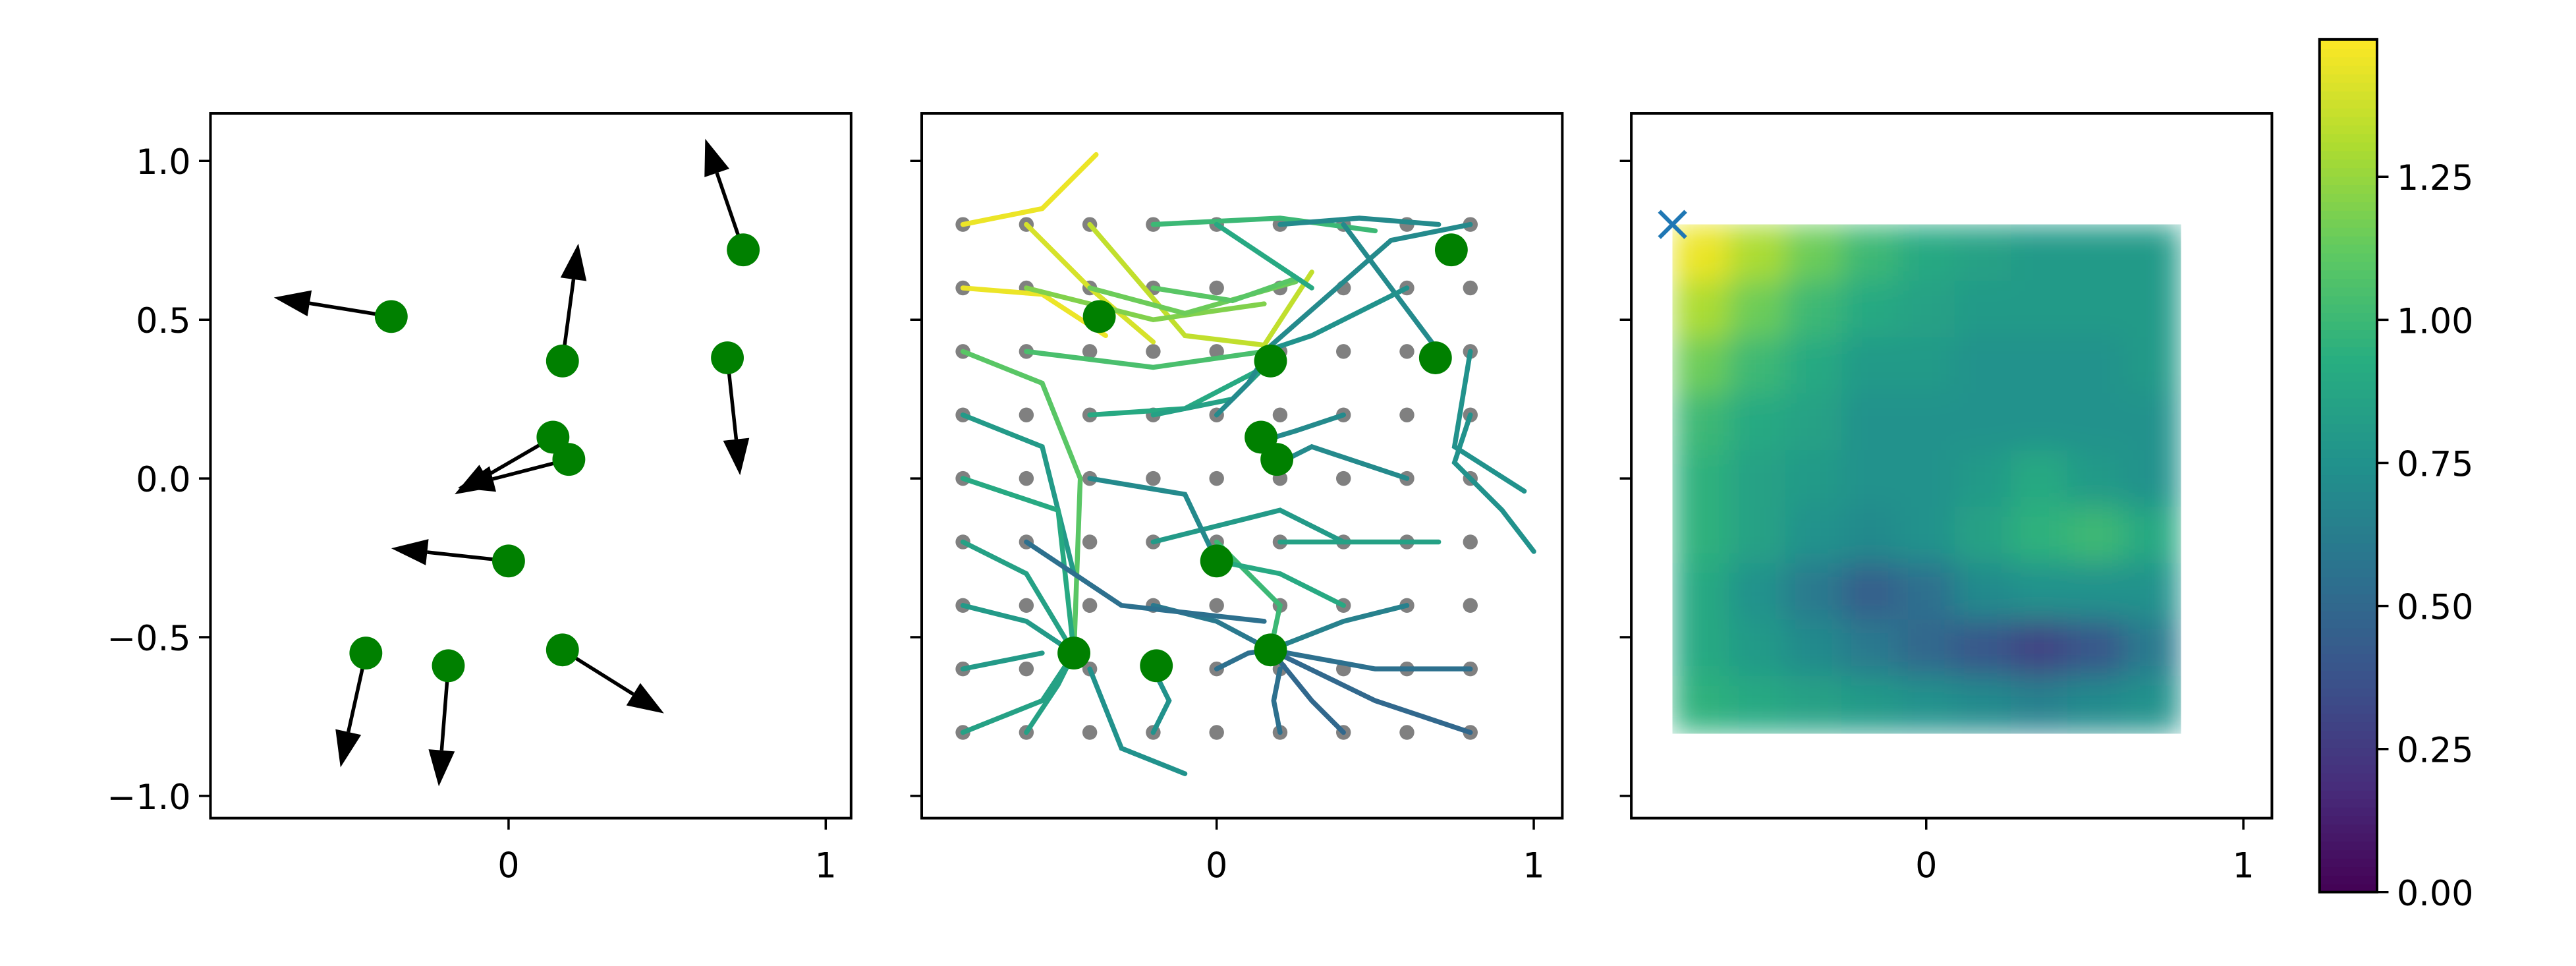  I want to click on colorbar-frame, so click(2348, 466).